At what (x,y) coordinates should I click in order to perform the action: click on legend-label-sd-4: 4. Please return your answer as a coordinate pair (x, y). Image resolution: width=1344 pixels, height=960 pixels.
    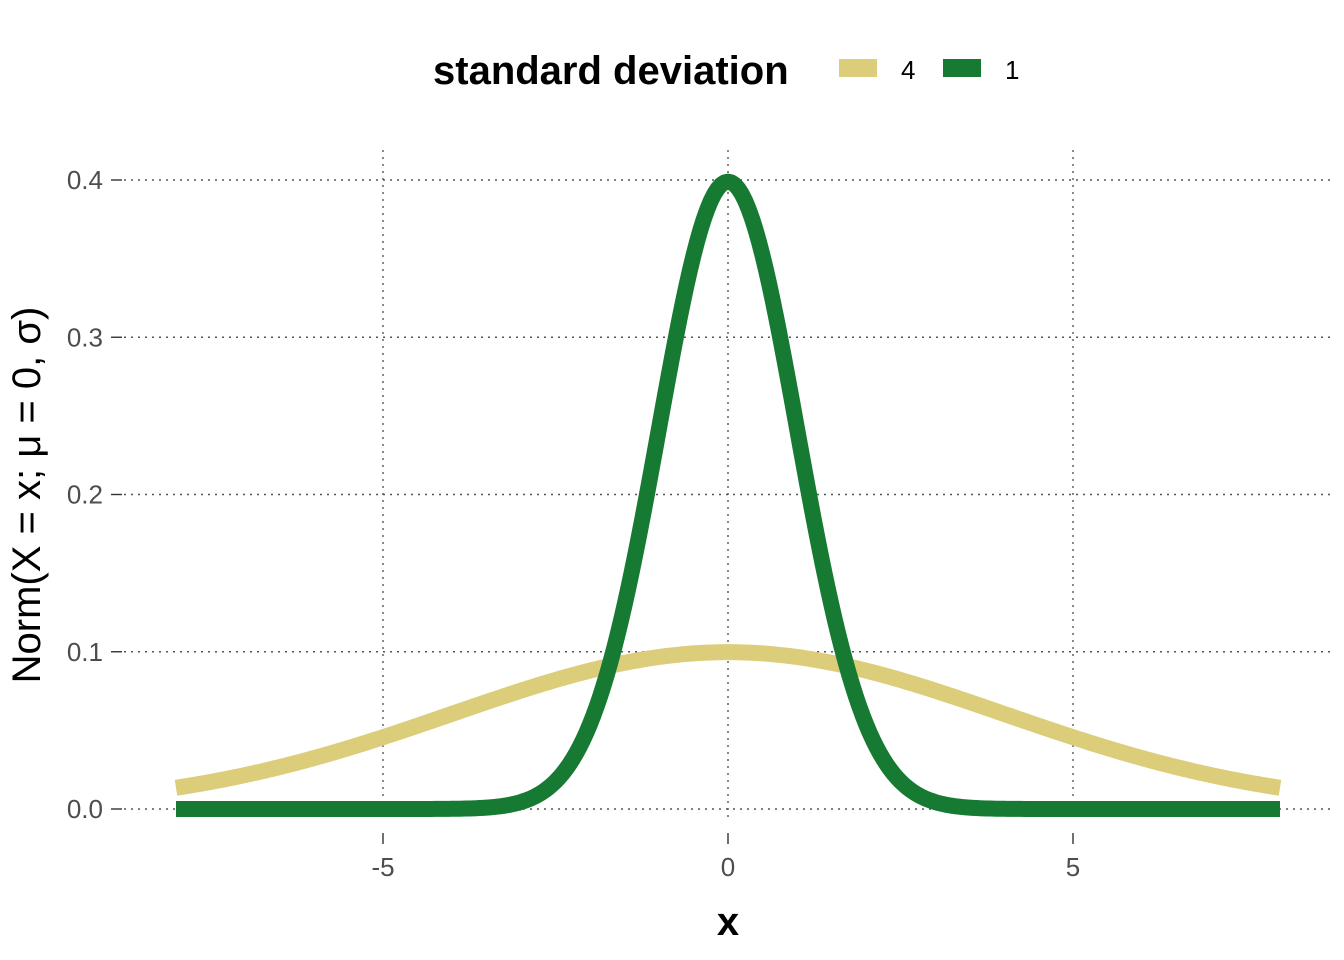
    Looking at the image, I should click on (908, 70).